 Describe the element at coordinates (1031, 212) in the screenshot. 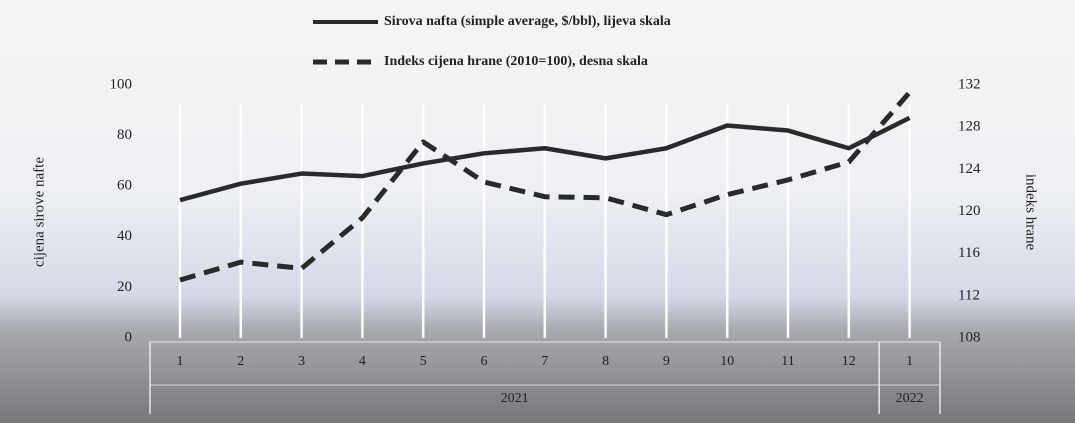

I see `y2-axis-label: indeks hrane` at that location.